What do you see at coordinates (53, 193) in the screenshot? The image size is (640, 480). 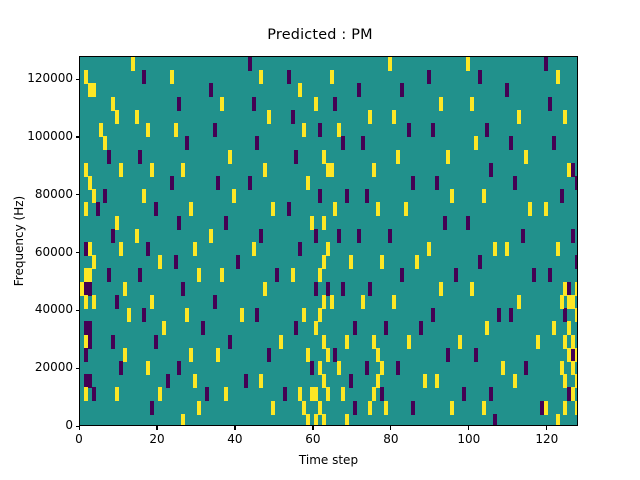 I see `y-tick-label: 80000` at bounding box center [53, 193].